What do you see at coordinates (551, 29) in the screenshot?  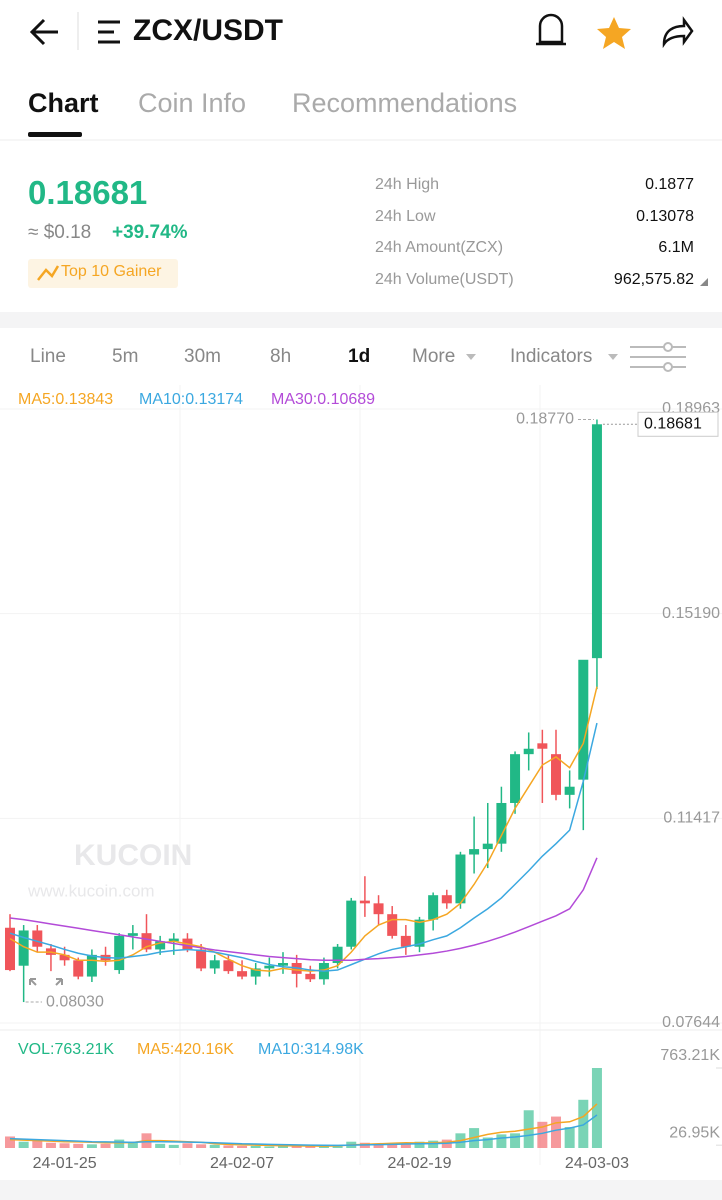 I see `alert-icon` at bounding box center [551, 29].